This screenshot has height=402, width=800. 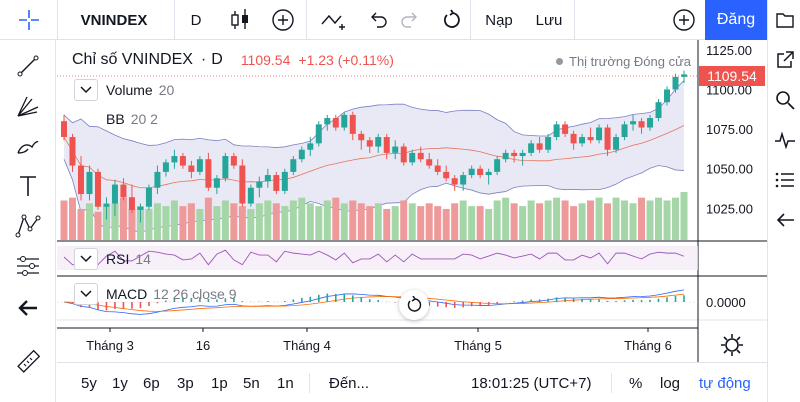 I want to click on rsi-line, so click(x=374, y=257).